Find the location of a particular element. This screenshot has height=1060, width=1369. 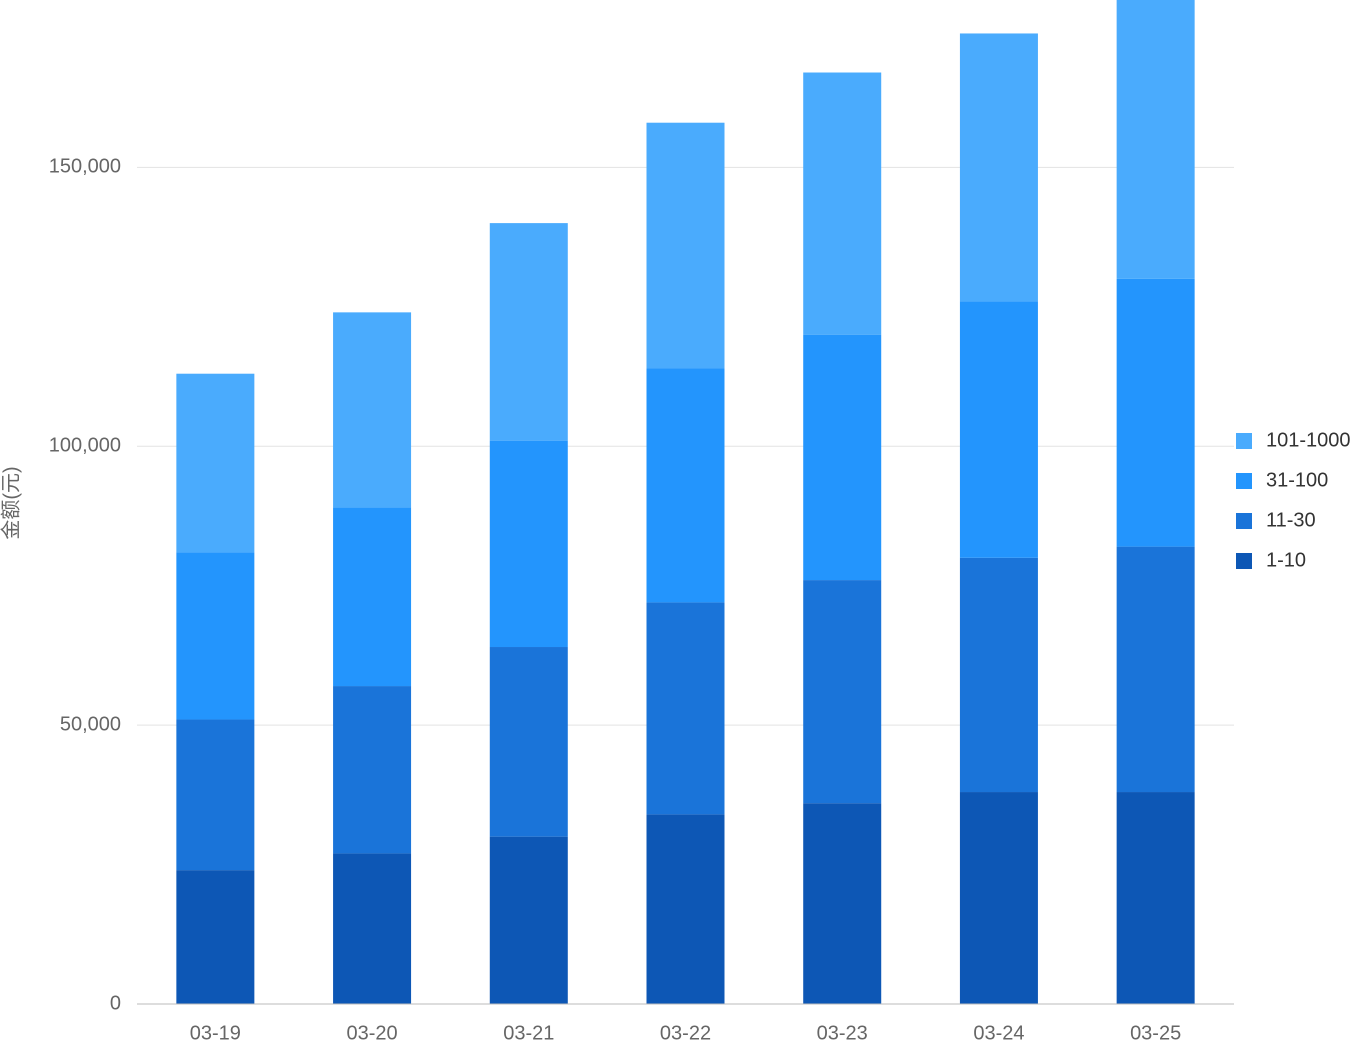

y-axis-label: 金额(元) is located at coordinates (11, 502).